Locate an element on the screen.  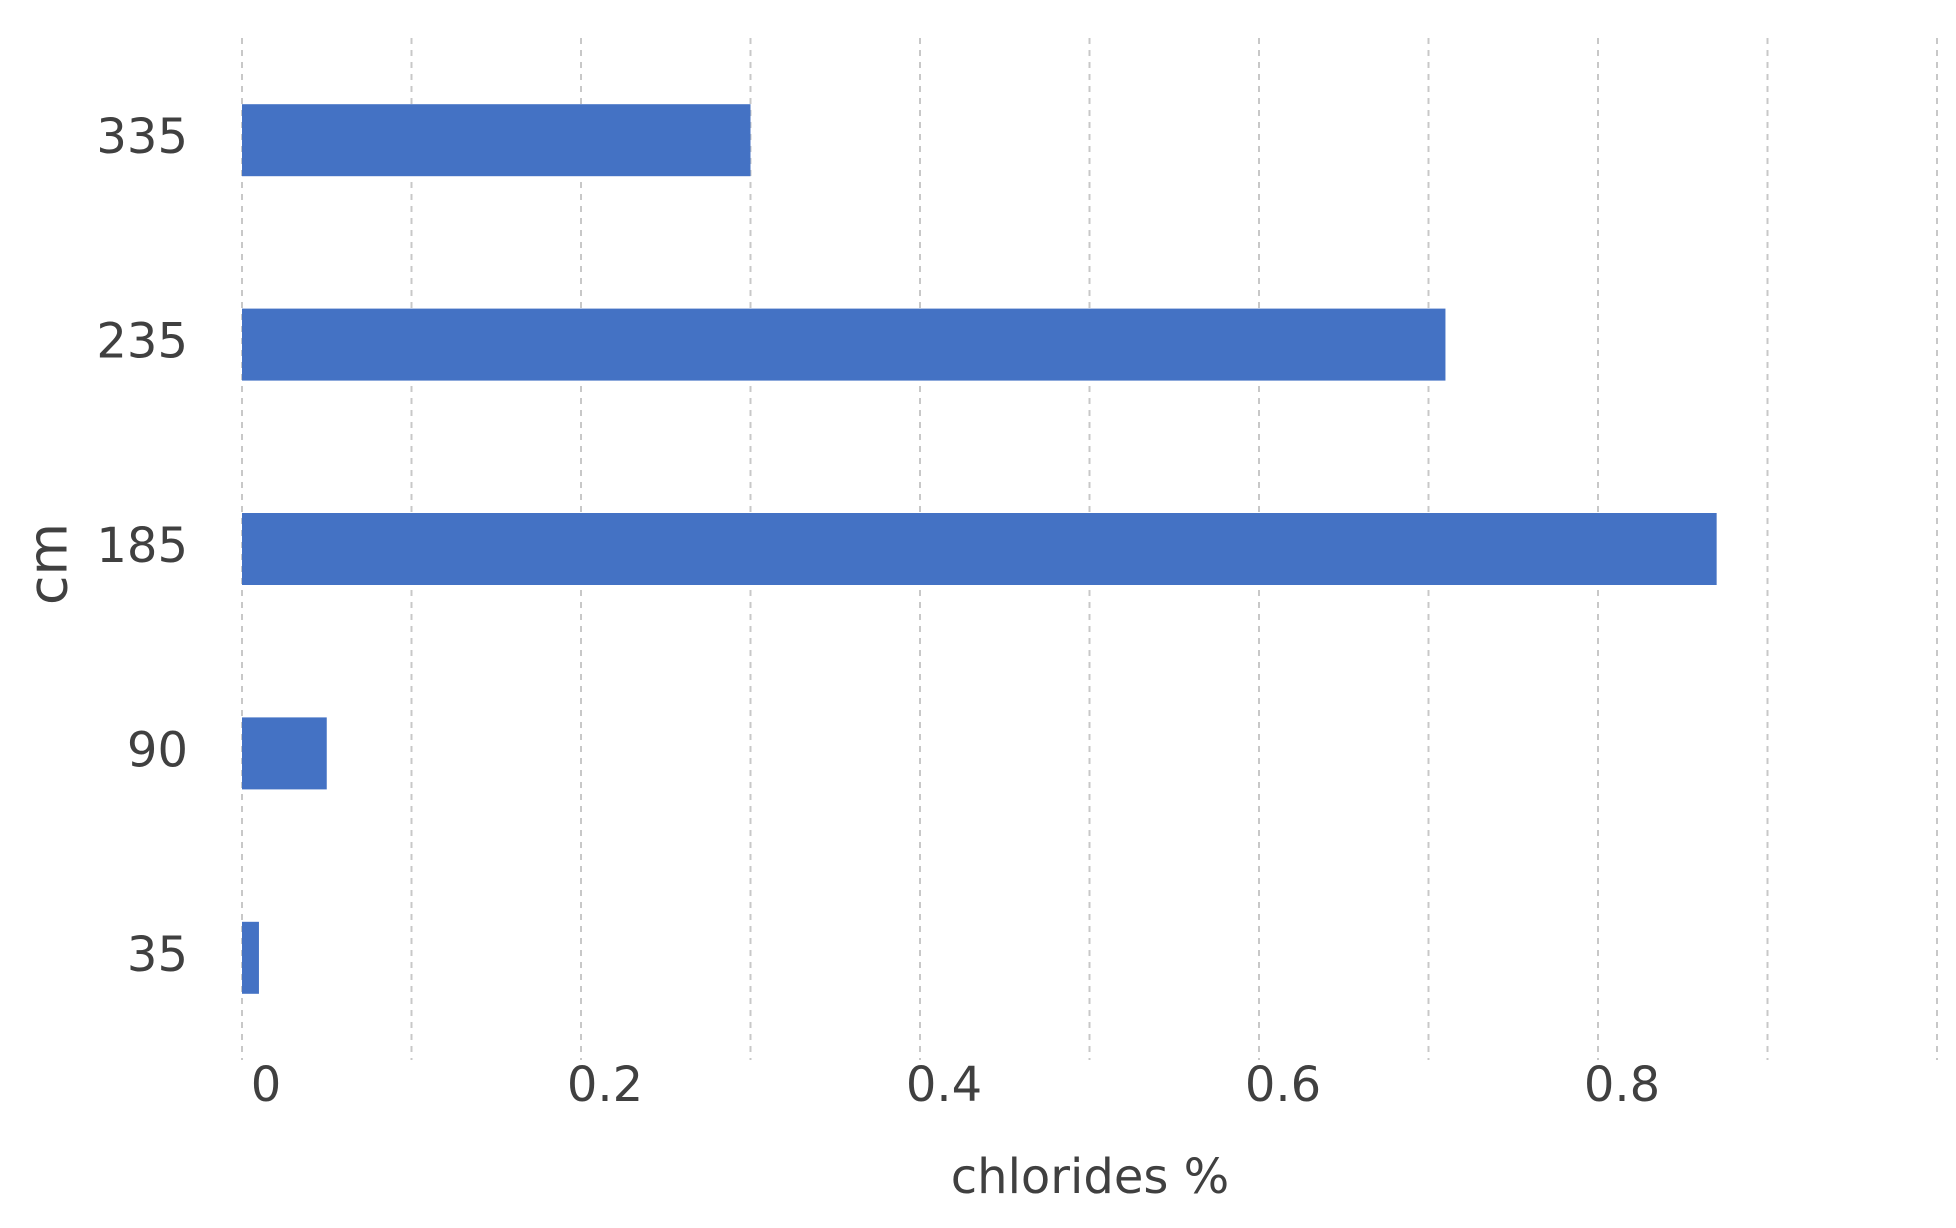
y-tick-label: 335 is located at coordinates (142, 137).